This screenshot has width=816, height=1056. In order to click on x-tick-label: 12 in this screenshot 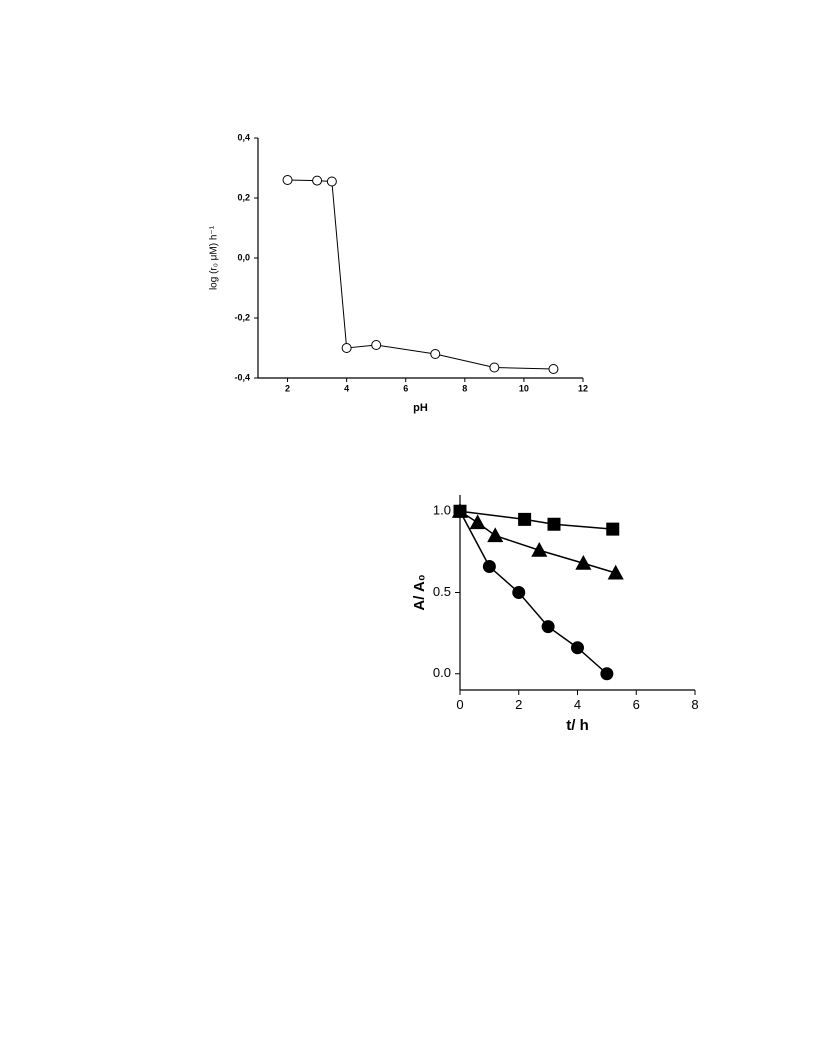, I will do `click(583, 389)`.